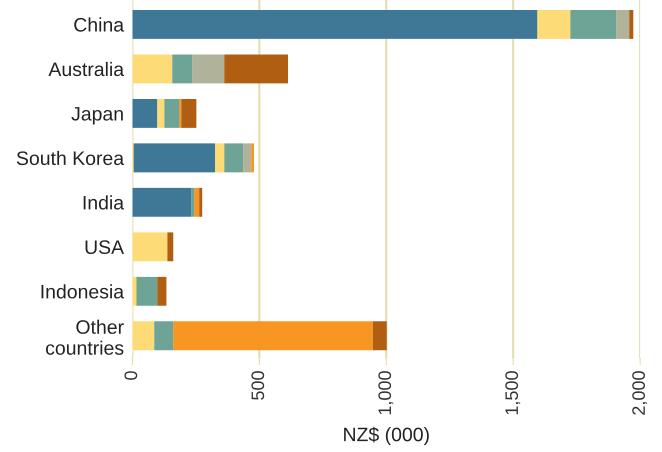 This screenshot has width=662, height=452. What do you see at coordinates (257, 385) in the screenshot?
I see `x-tick-label: 500` at bounding box center [257, 385].